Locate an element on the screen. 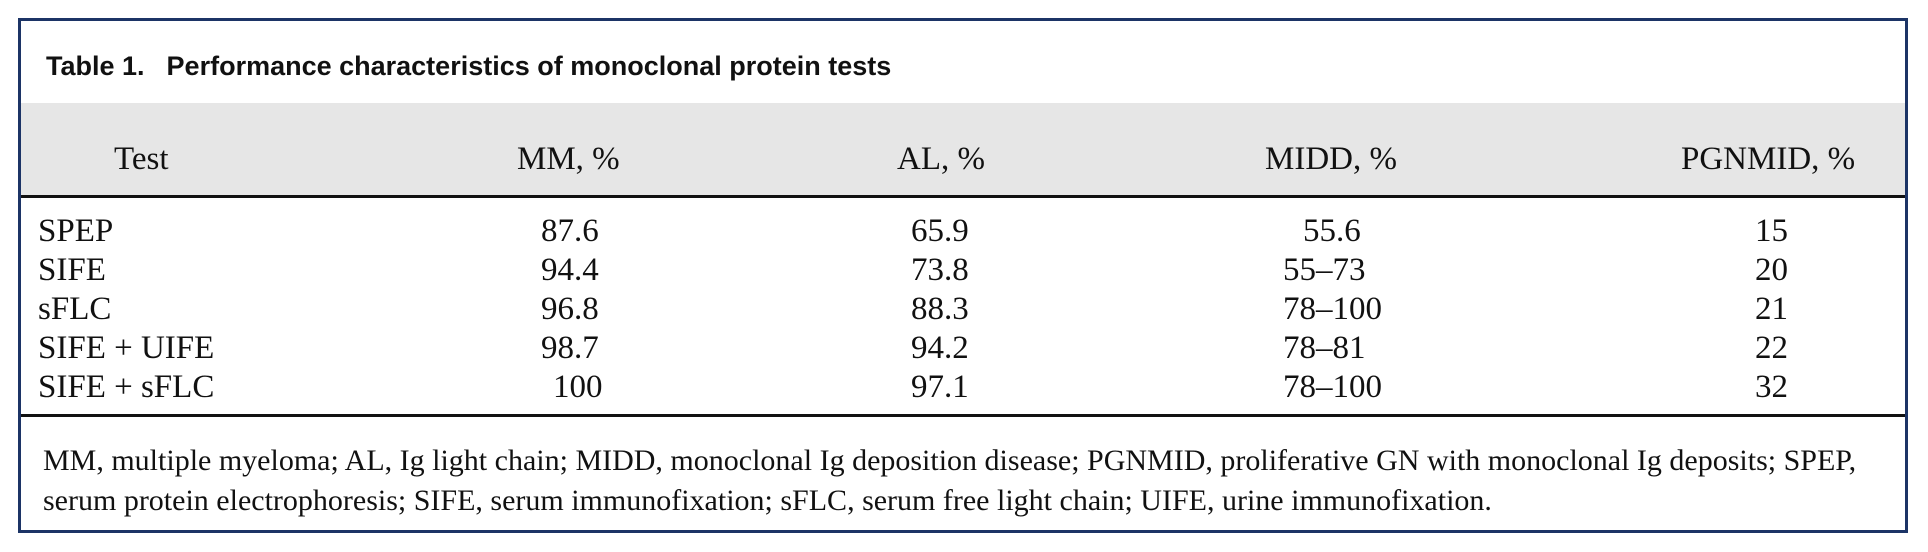 The width and height of the screenshot is (1928, 552). cell-al: 97.1 is located at coordinates (940, 387).